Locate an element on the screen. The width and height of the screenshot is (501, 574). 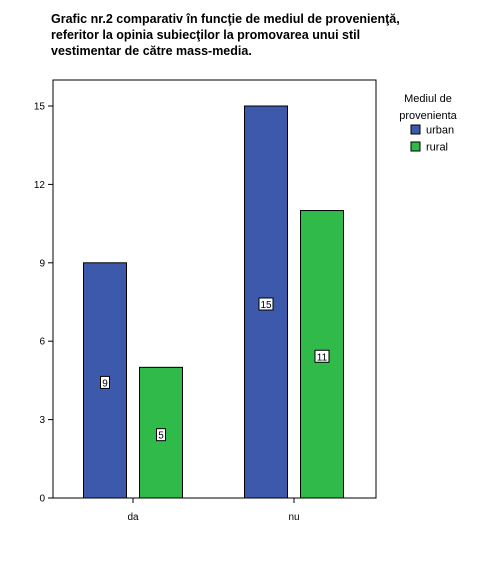
y-tick-label: 9 is located at coordinates (42, 263).